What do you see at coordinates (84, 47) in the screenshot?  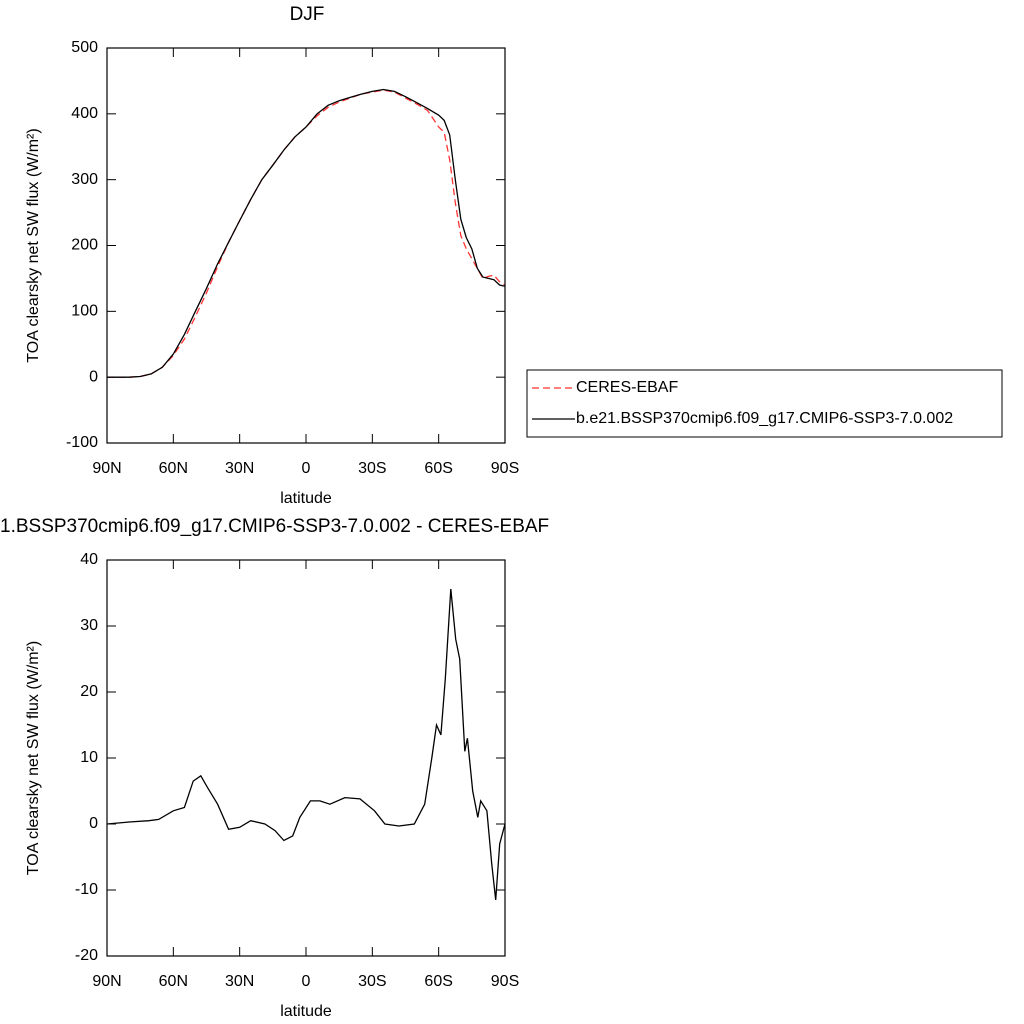 I see `y-tick-label: 500` at bounding box center [84, 47].